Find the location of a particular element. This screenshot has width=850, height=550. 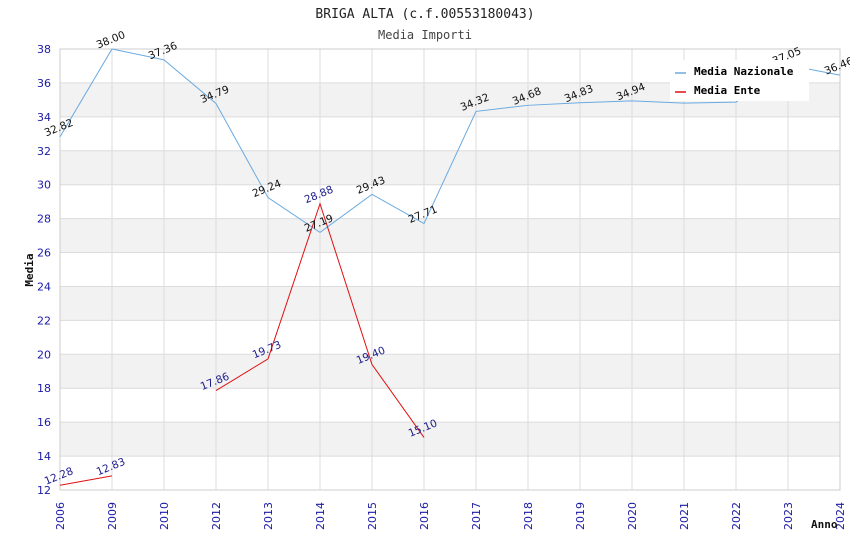

y-tick-label: 38 is located at coordinates (44, 49).